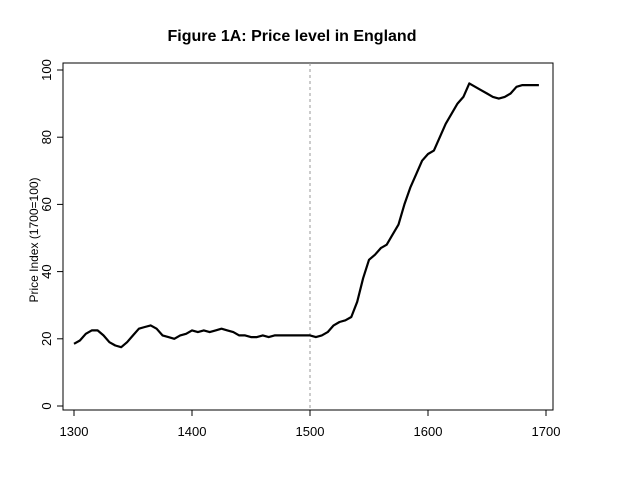  What do you see at coordinates (46, 405) in the screenshot?
I see `y-tick-label: 0` at bounding box center [46, 405].